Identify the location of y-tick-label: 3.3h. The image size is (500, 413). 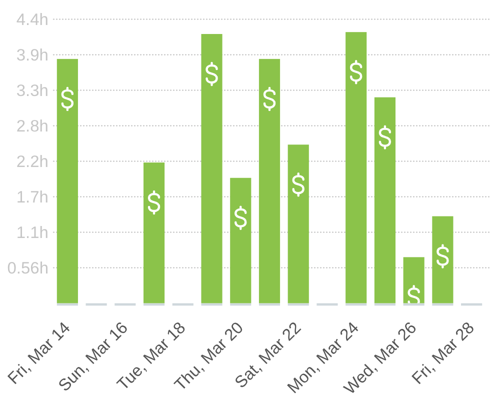
(32, 91).